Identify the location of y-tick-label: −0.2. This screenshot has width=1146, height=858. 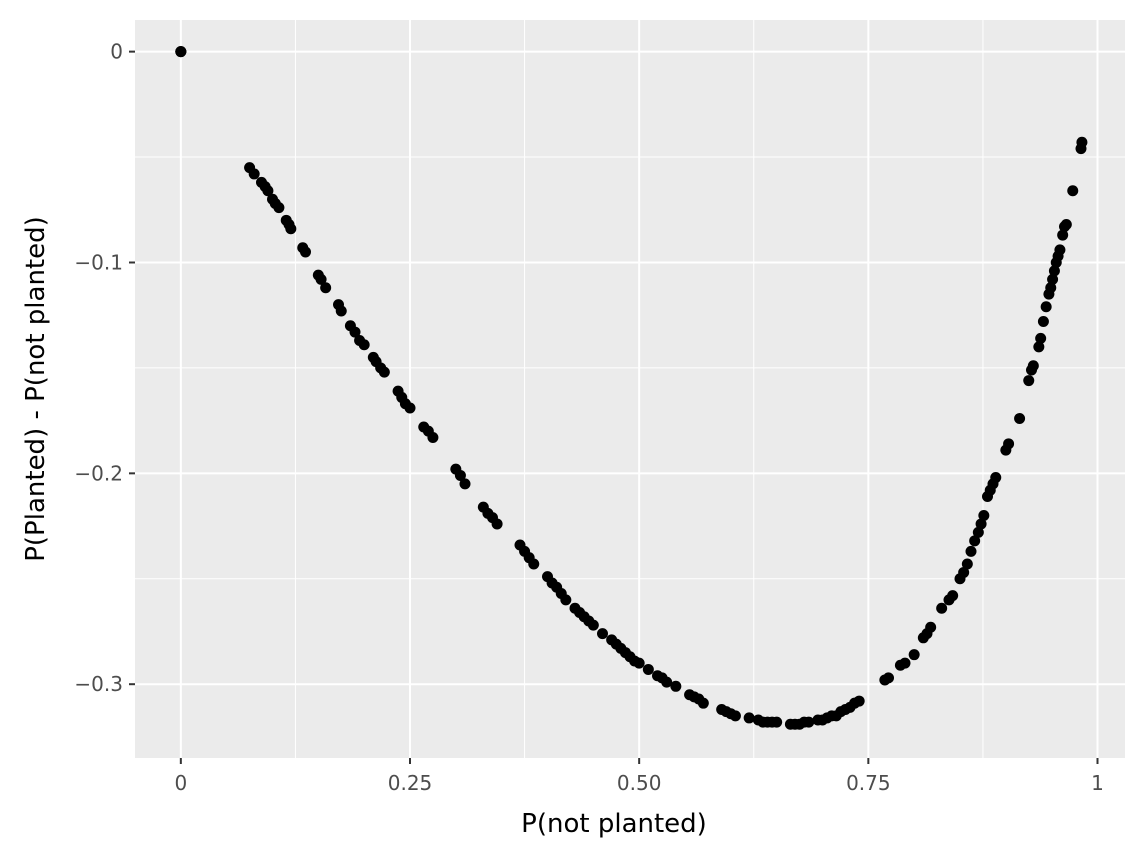
(98, 473).